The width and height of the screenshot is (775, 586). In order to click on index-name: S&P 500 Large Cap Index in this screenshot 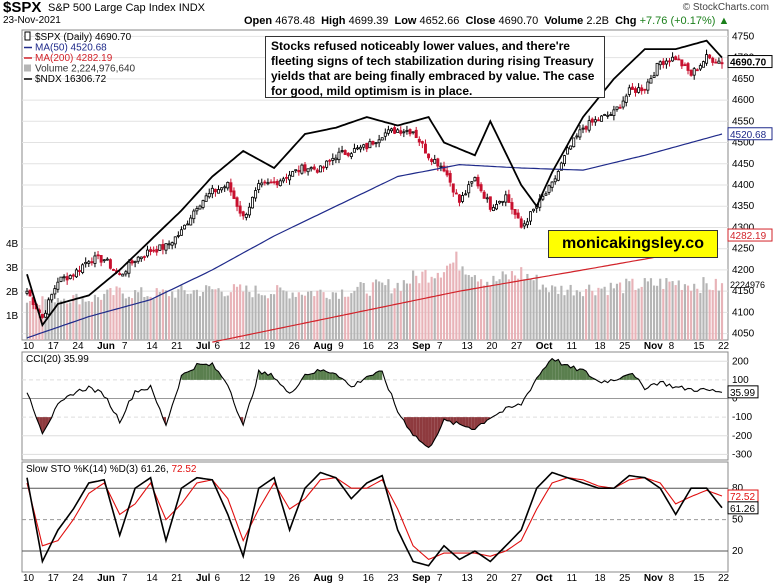, I will do `click(112, 8)`.